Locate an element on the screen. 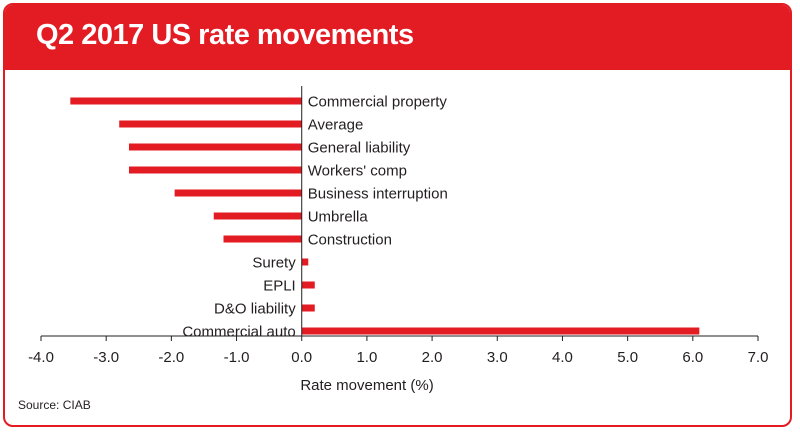 The height and width of the screenshot is (436, 800). x-tick-label: 7.0 is located at coordinates (758, 357).